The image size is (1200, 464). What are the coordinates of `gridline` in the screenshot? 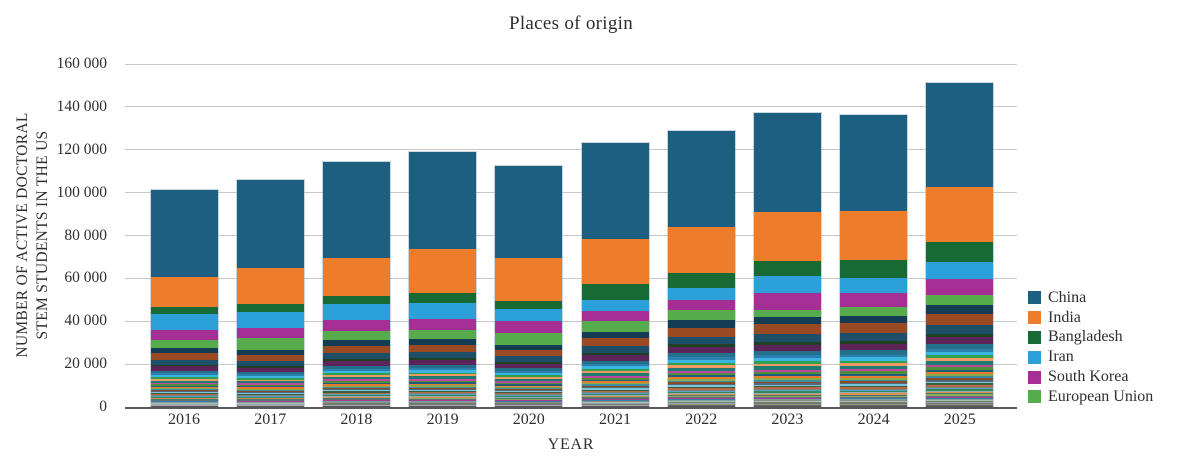 It's located at (571, 235).